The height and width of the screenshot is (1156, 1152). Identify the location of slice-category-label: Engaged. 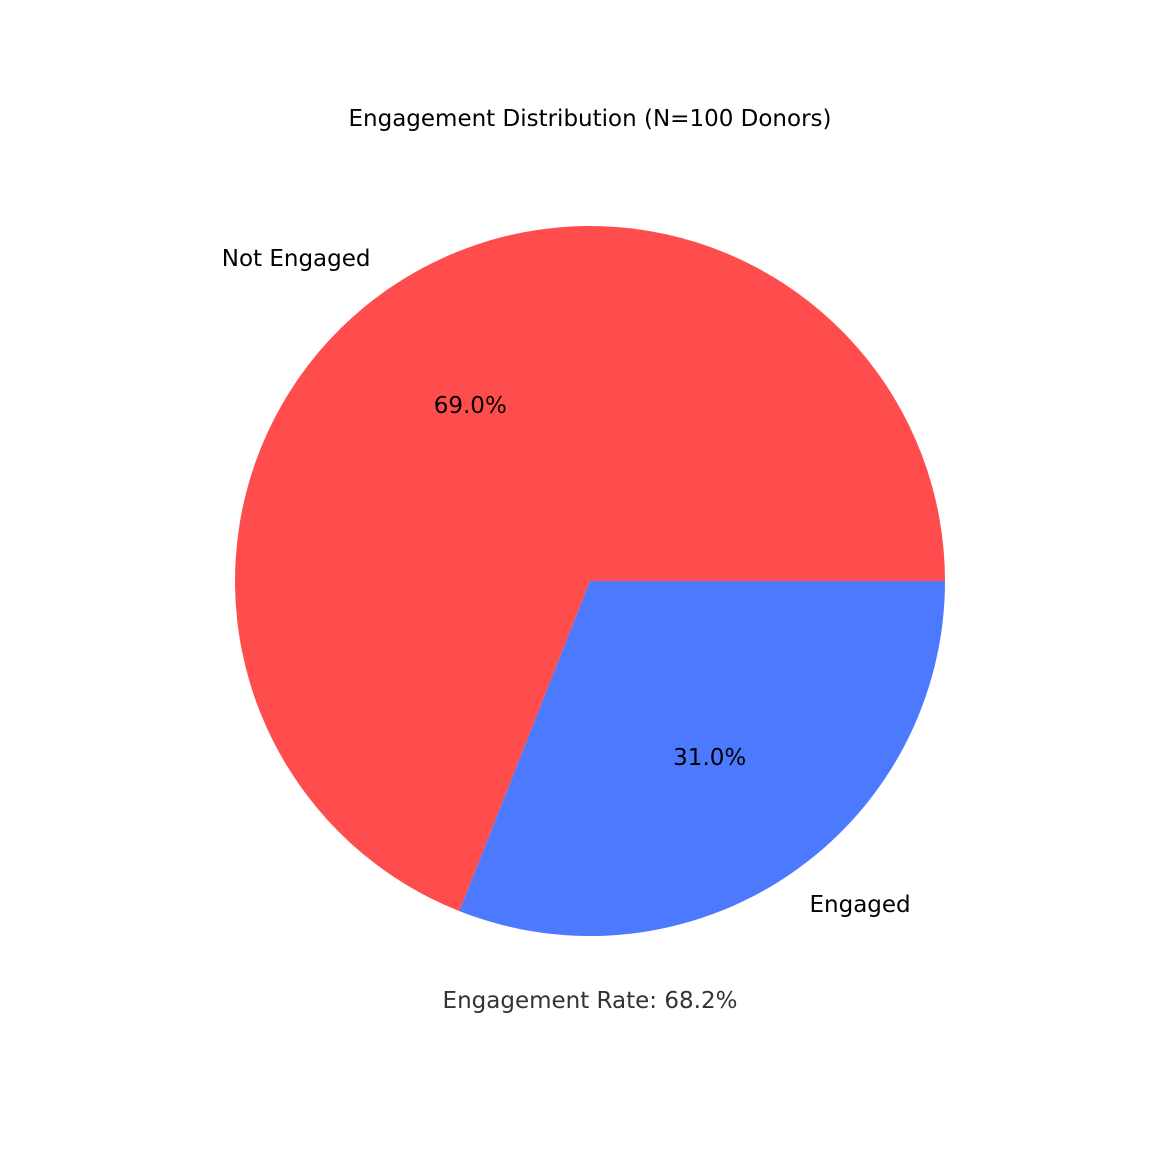
(859, 905).